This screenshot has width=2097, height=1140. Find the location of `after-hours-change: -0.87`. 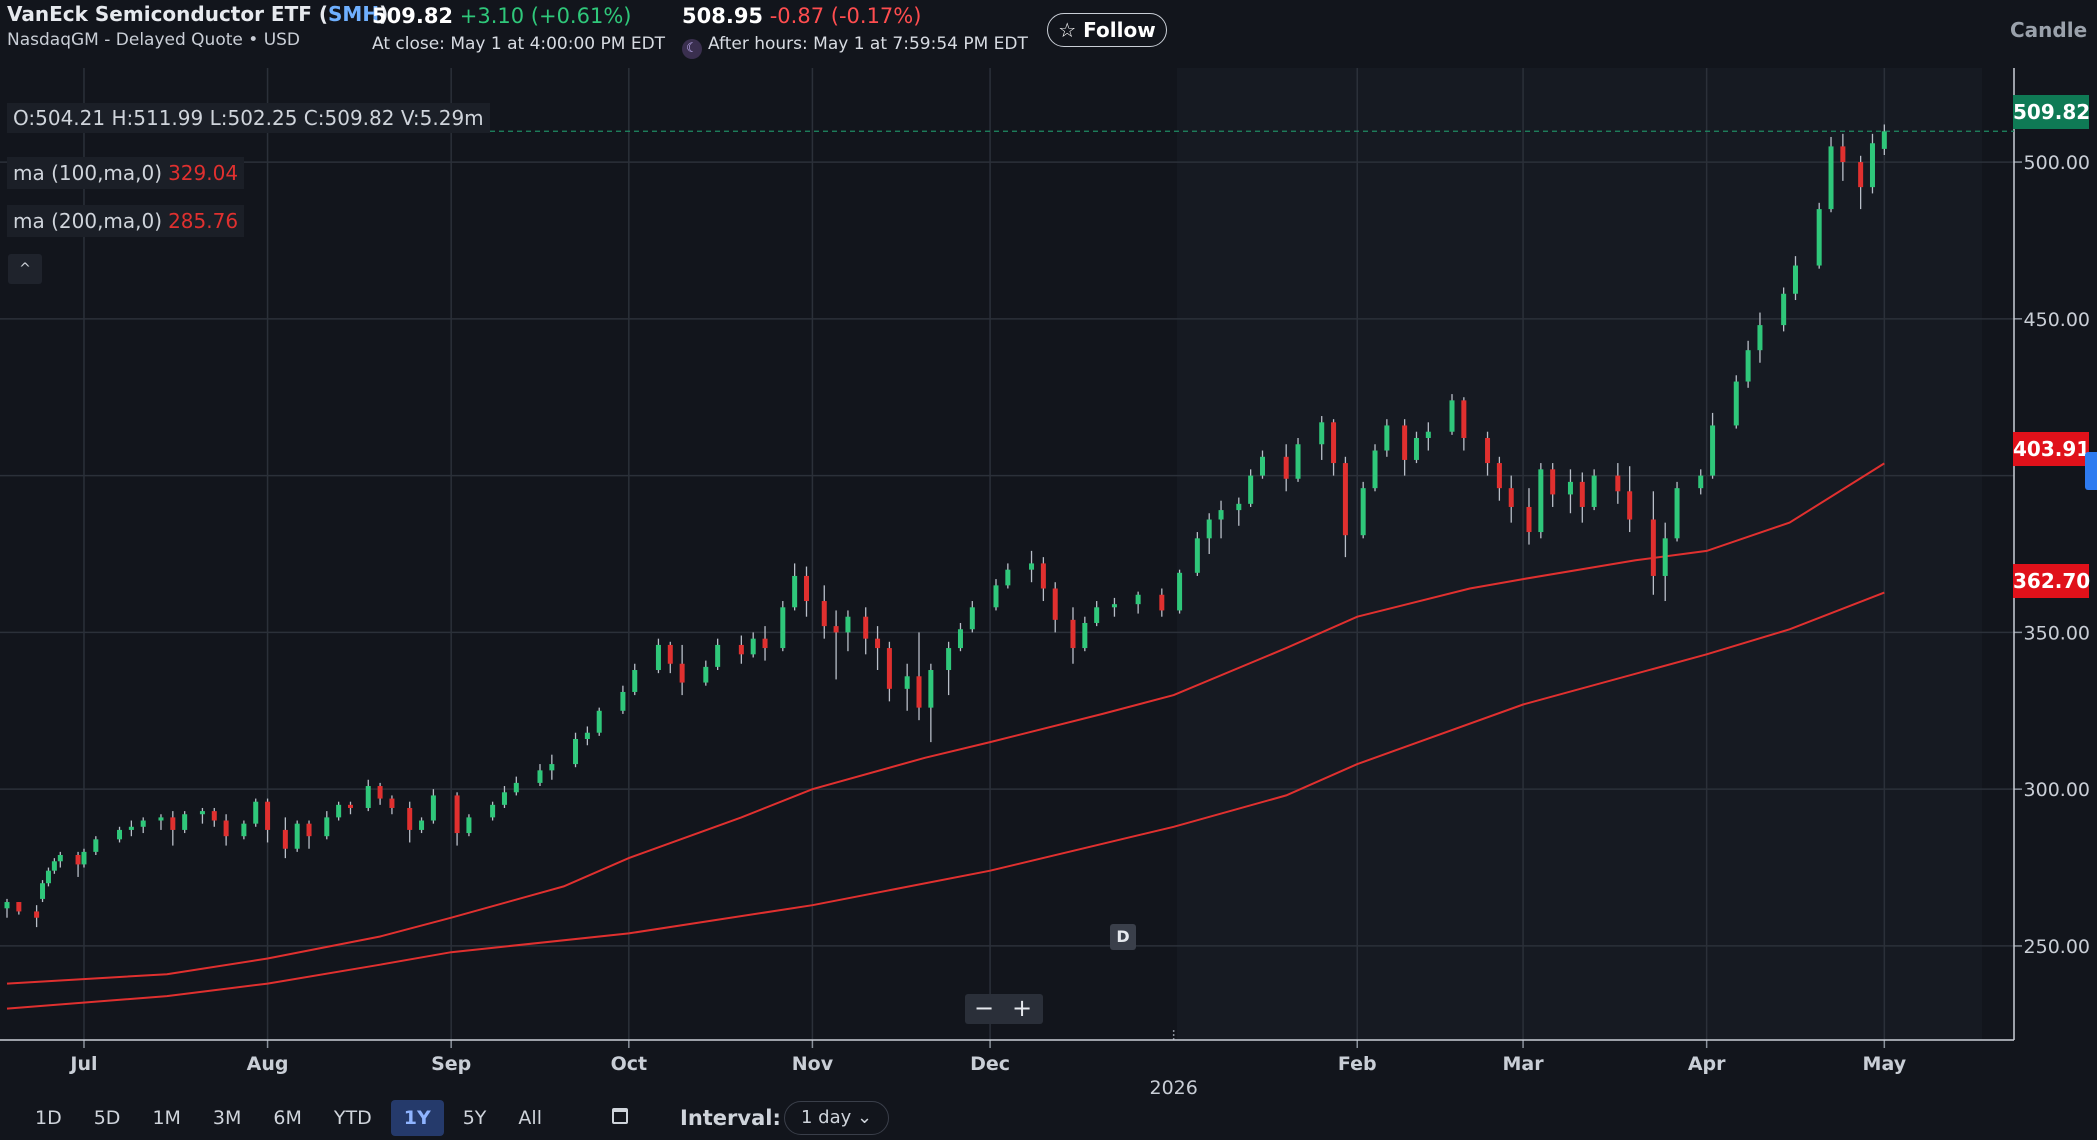

after-hours-change: -0.87 is located at coordinates (797, 16).